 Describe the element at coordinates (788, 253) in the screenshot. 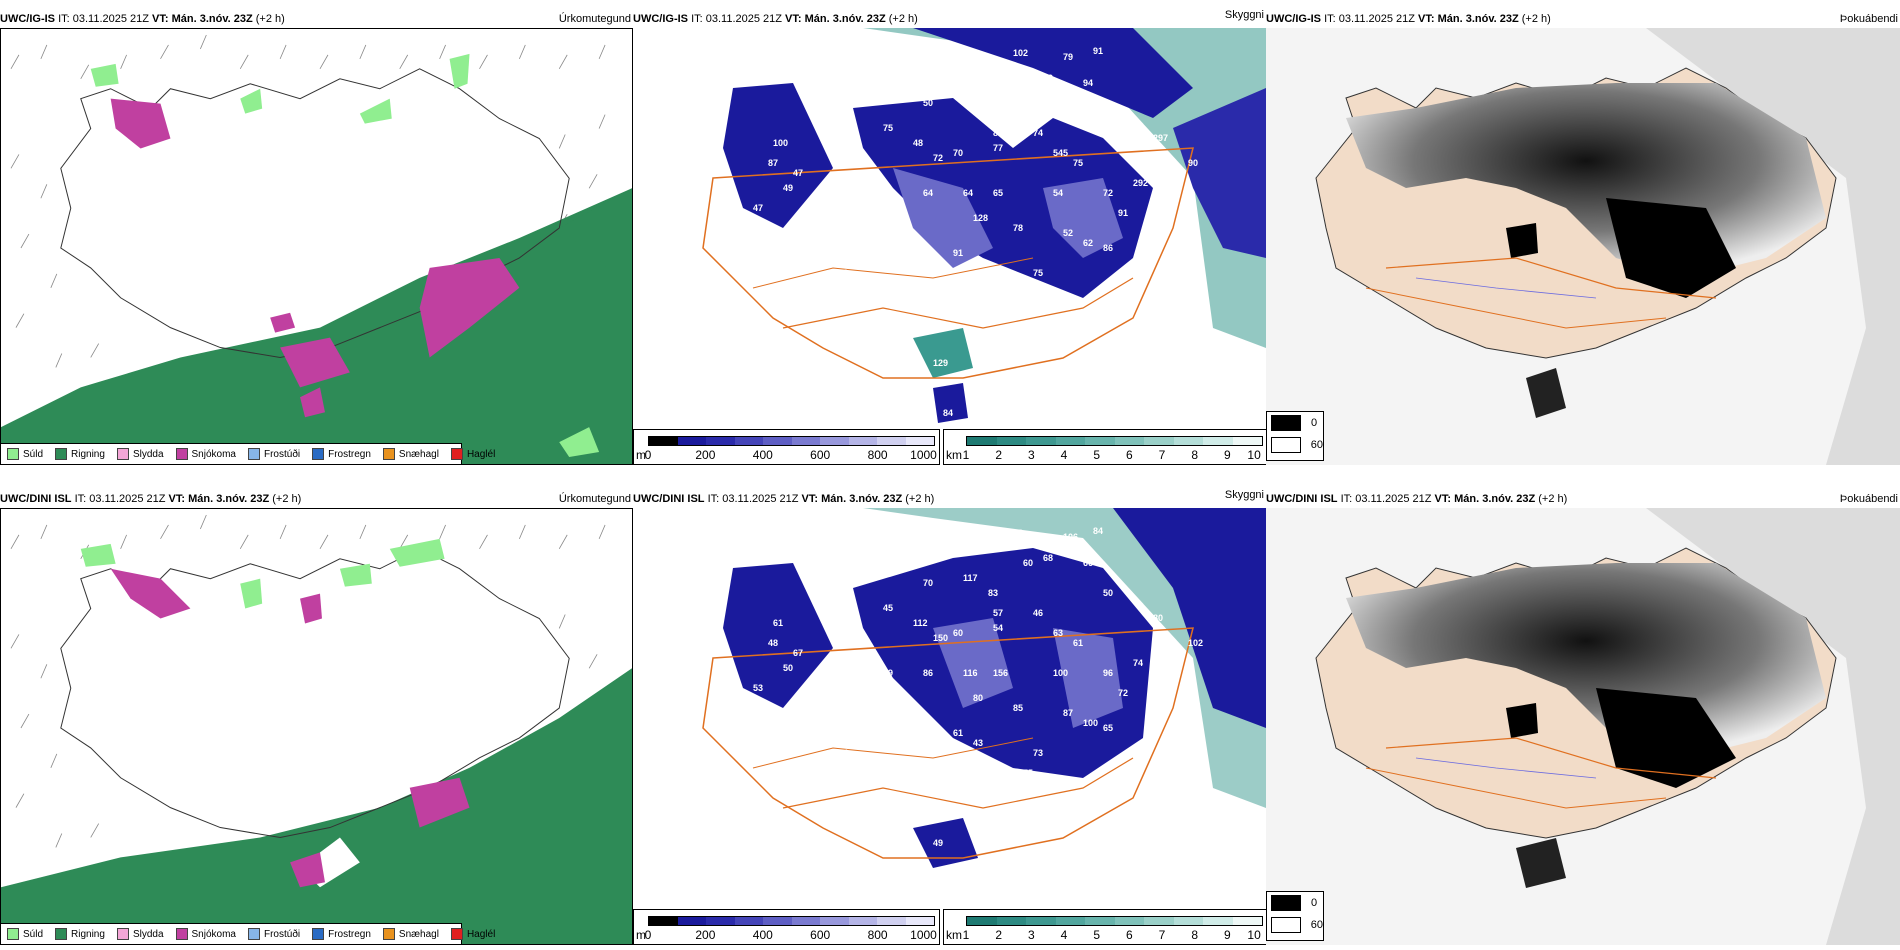

I see `visibility-value-label: 24` at that location.